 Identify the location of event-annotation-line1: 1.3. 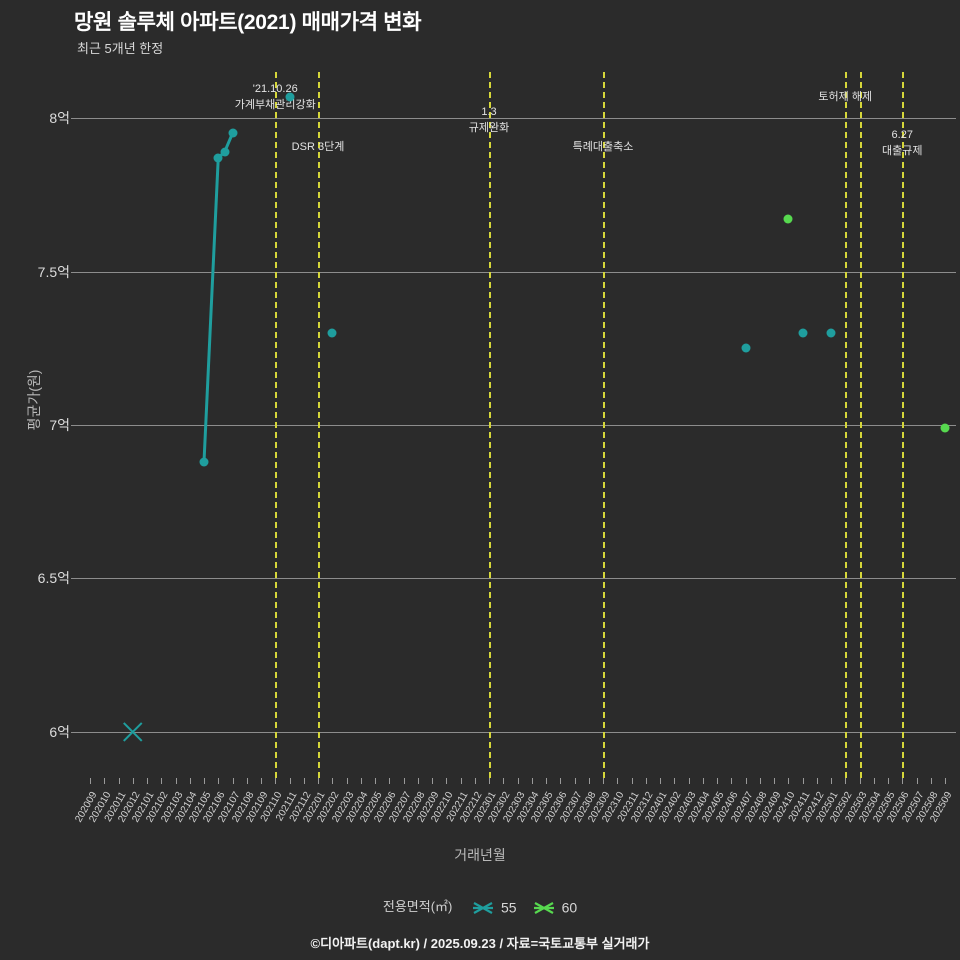
(489, 112).